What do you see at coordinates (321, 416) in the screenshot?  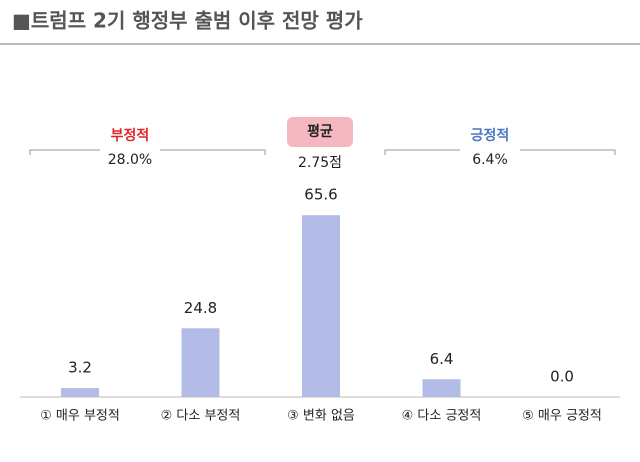 I see `x-tick-label: ③ 변화 없음` at bounding box center [321, 416].